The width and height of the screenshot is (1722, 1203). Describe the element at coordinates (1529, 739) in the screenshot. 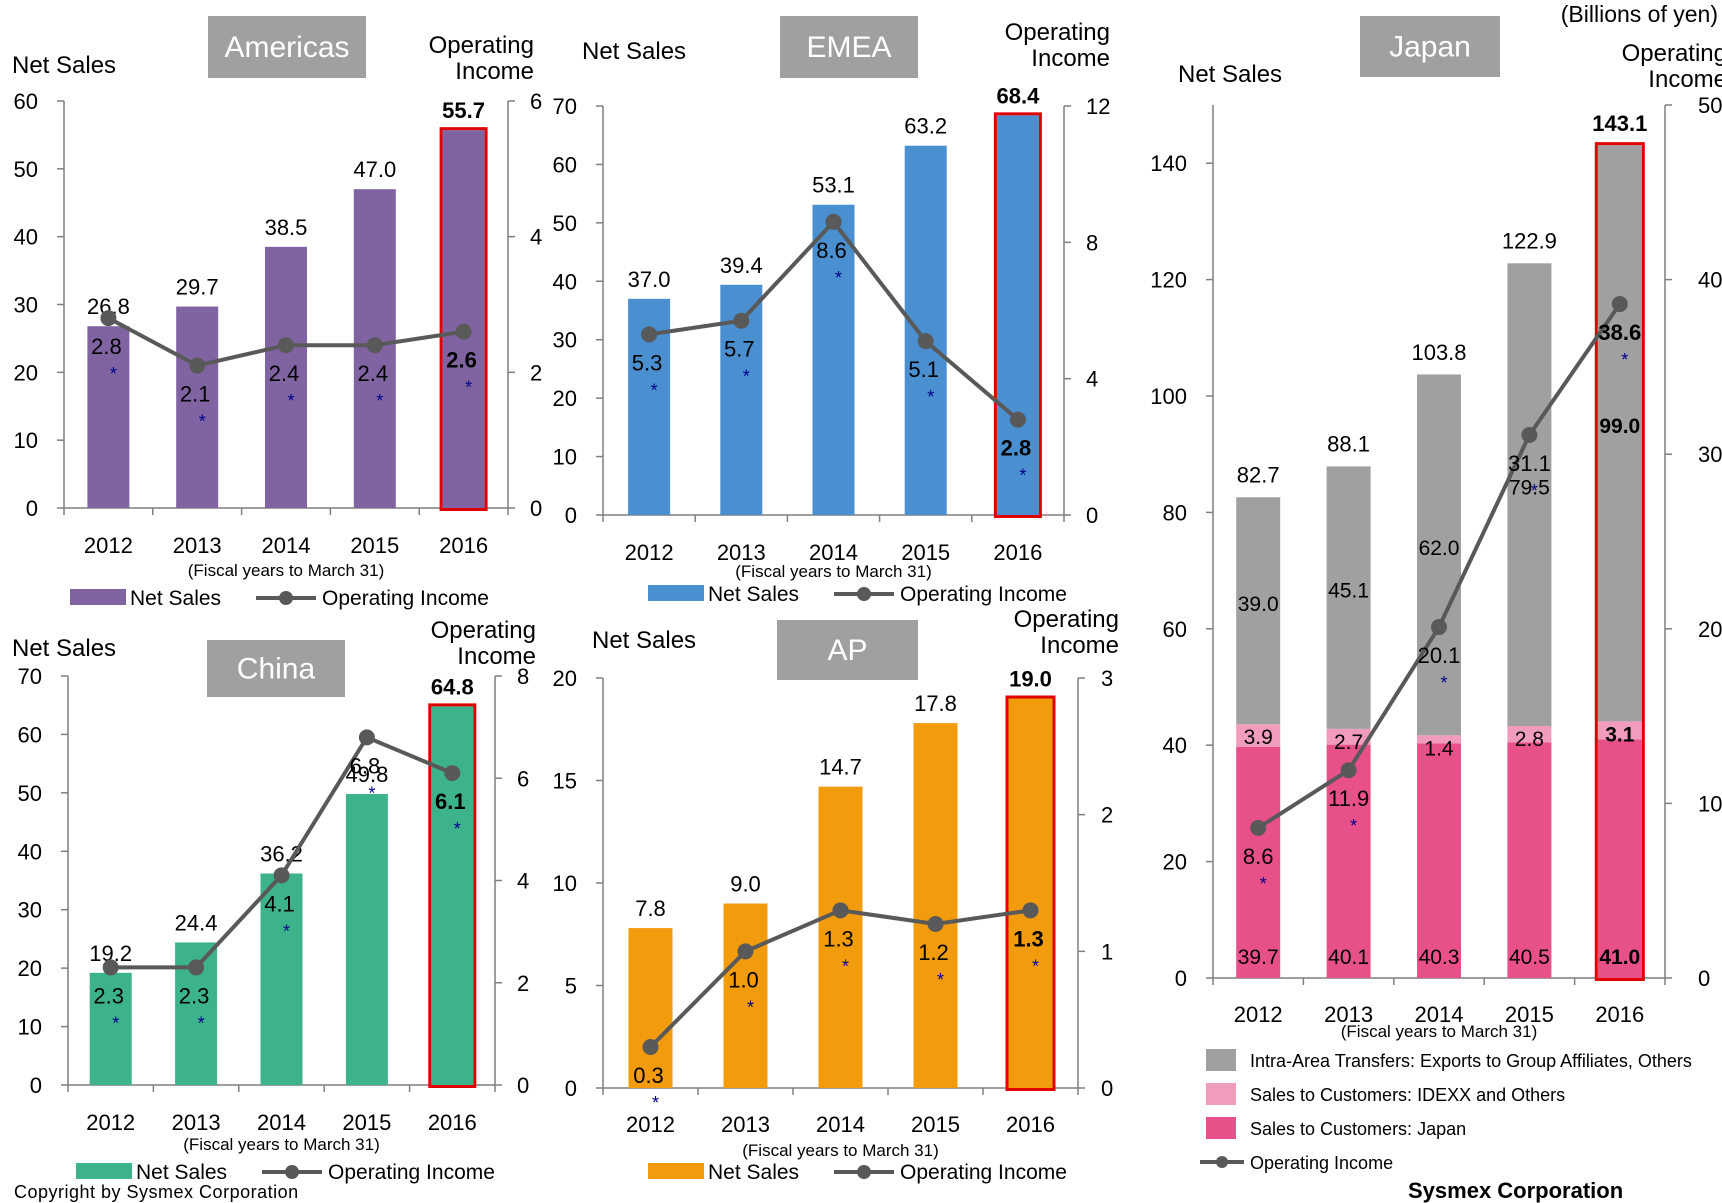

I see `segment-value-label: 2.8` at that location.